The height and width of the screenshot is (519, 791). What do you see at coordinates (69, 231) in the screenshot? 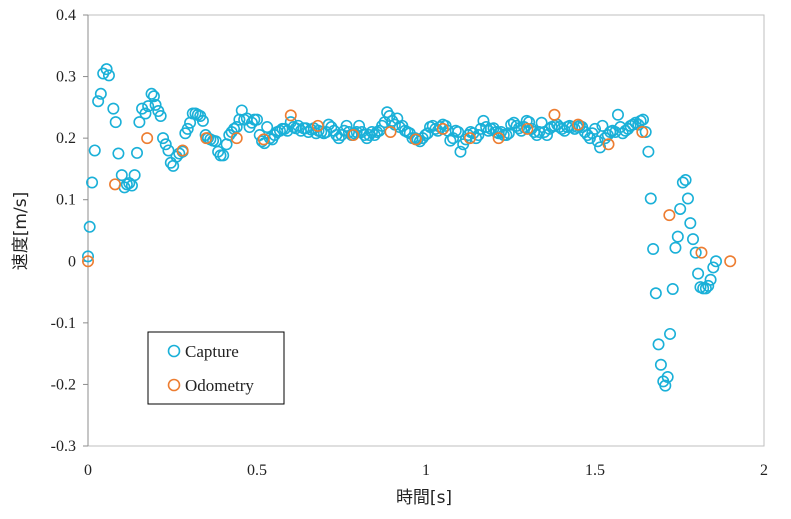
I see `y-axis-ticks: -0.3 -0.2 -0.1 0 0.1 0.2 0.3 0.4` at bounding box center [69, 231].